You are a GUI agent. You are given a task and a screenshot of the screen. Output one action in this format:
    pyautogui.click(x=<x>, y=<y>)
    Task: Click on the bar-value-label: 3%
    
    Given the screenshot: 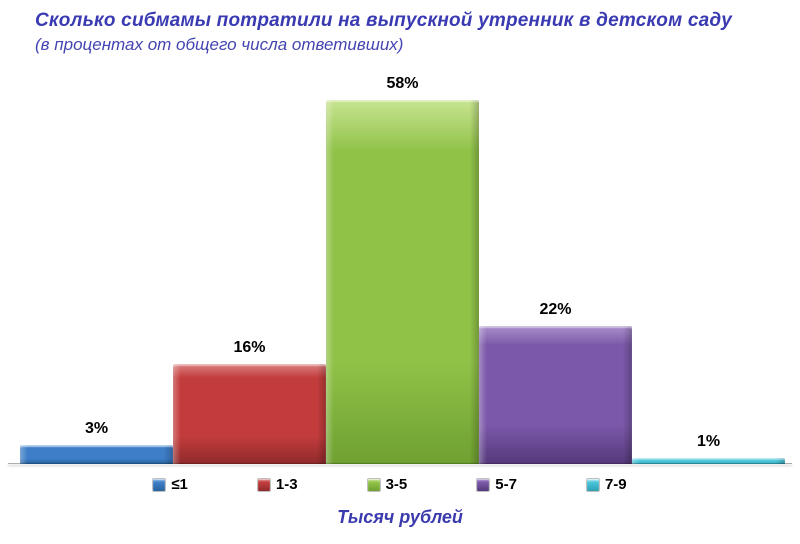 What is the action you would take?
    pyautogui.click(x=96, y=428)
    